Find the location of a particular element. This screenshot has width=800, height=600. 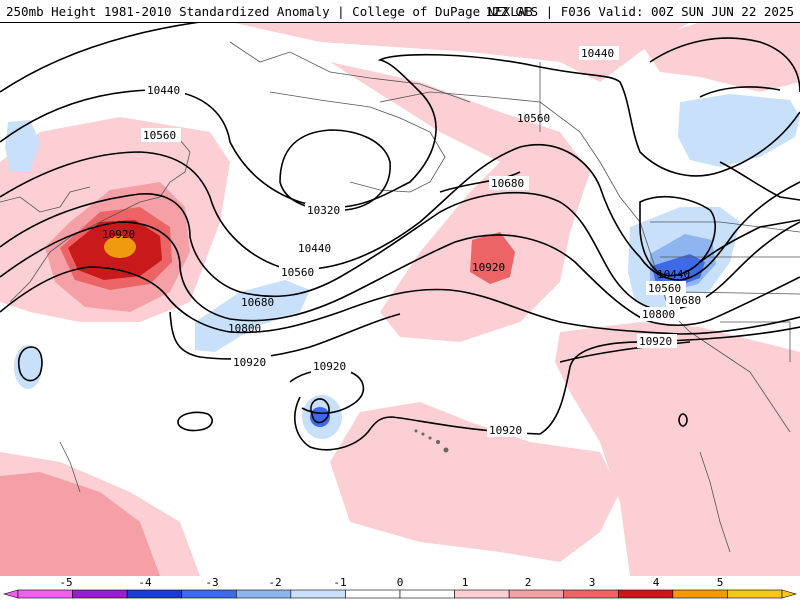

colorbar-tick-label: -2 is located at coordinates (274, 582).